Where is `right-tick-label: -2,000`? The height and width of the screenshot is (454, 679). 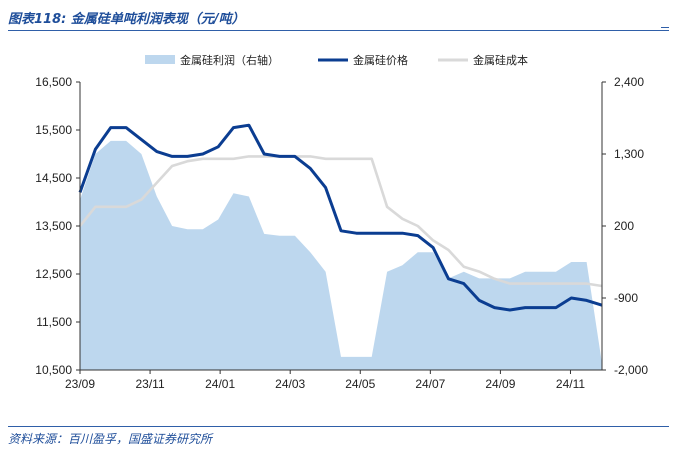 right-tick-label: -2,000 is located at coordinates (631, 370).